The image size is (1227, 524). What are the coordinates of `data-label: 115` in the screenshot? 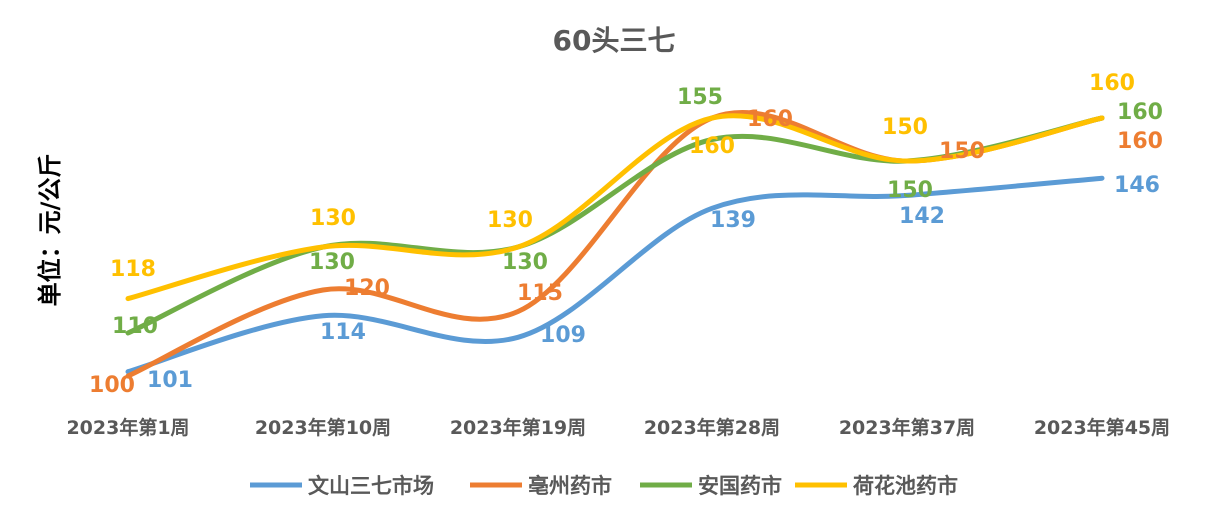 It's located at (540, 293).